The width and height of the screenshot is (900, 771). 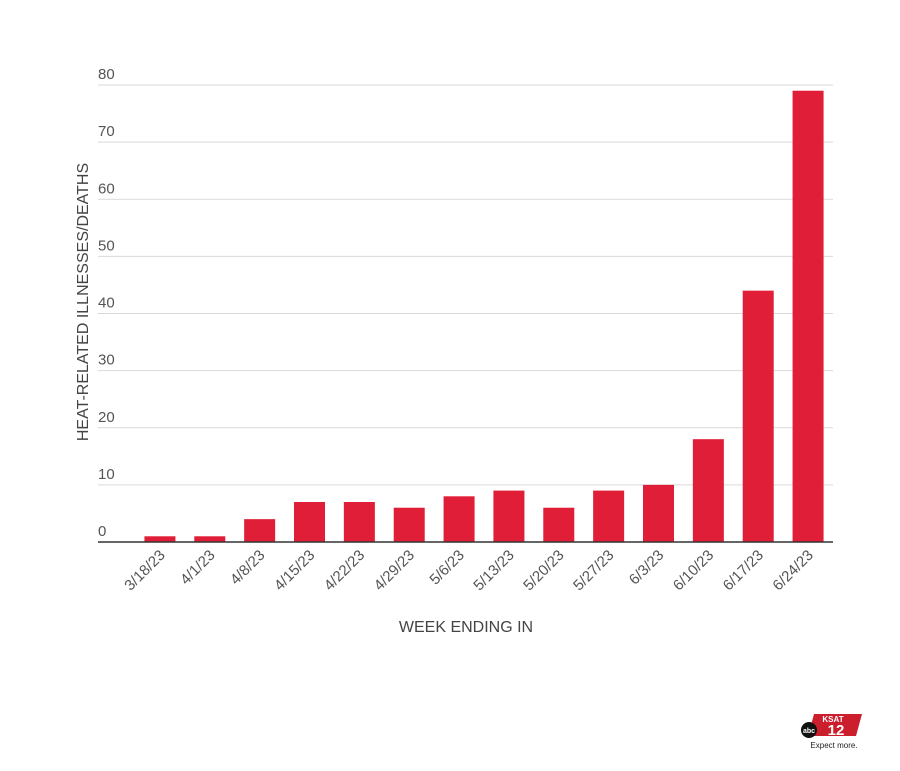 I want to click on y-tick-label: 70, so click(x=106, y=131).